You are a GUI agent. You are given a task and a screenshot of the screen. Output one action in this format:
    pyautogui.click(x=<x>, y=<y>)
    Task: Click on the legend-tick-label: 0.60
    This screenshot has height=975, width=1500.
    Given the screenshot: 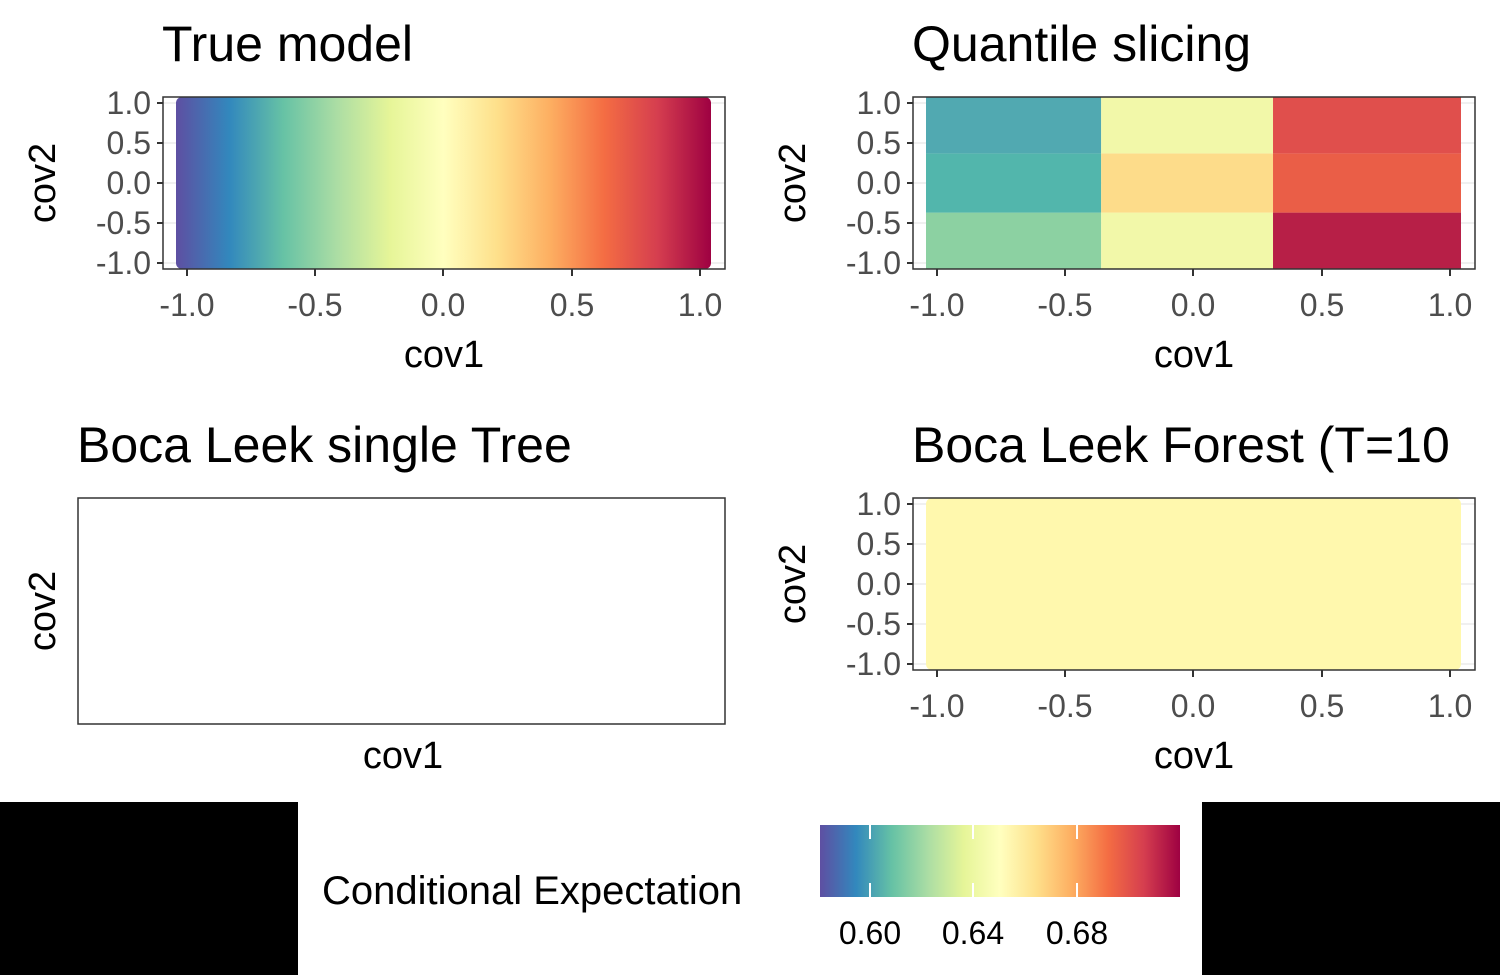 What is the action you would take?
    pyautogui.click(x=870, y=933)
    